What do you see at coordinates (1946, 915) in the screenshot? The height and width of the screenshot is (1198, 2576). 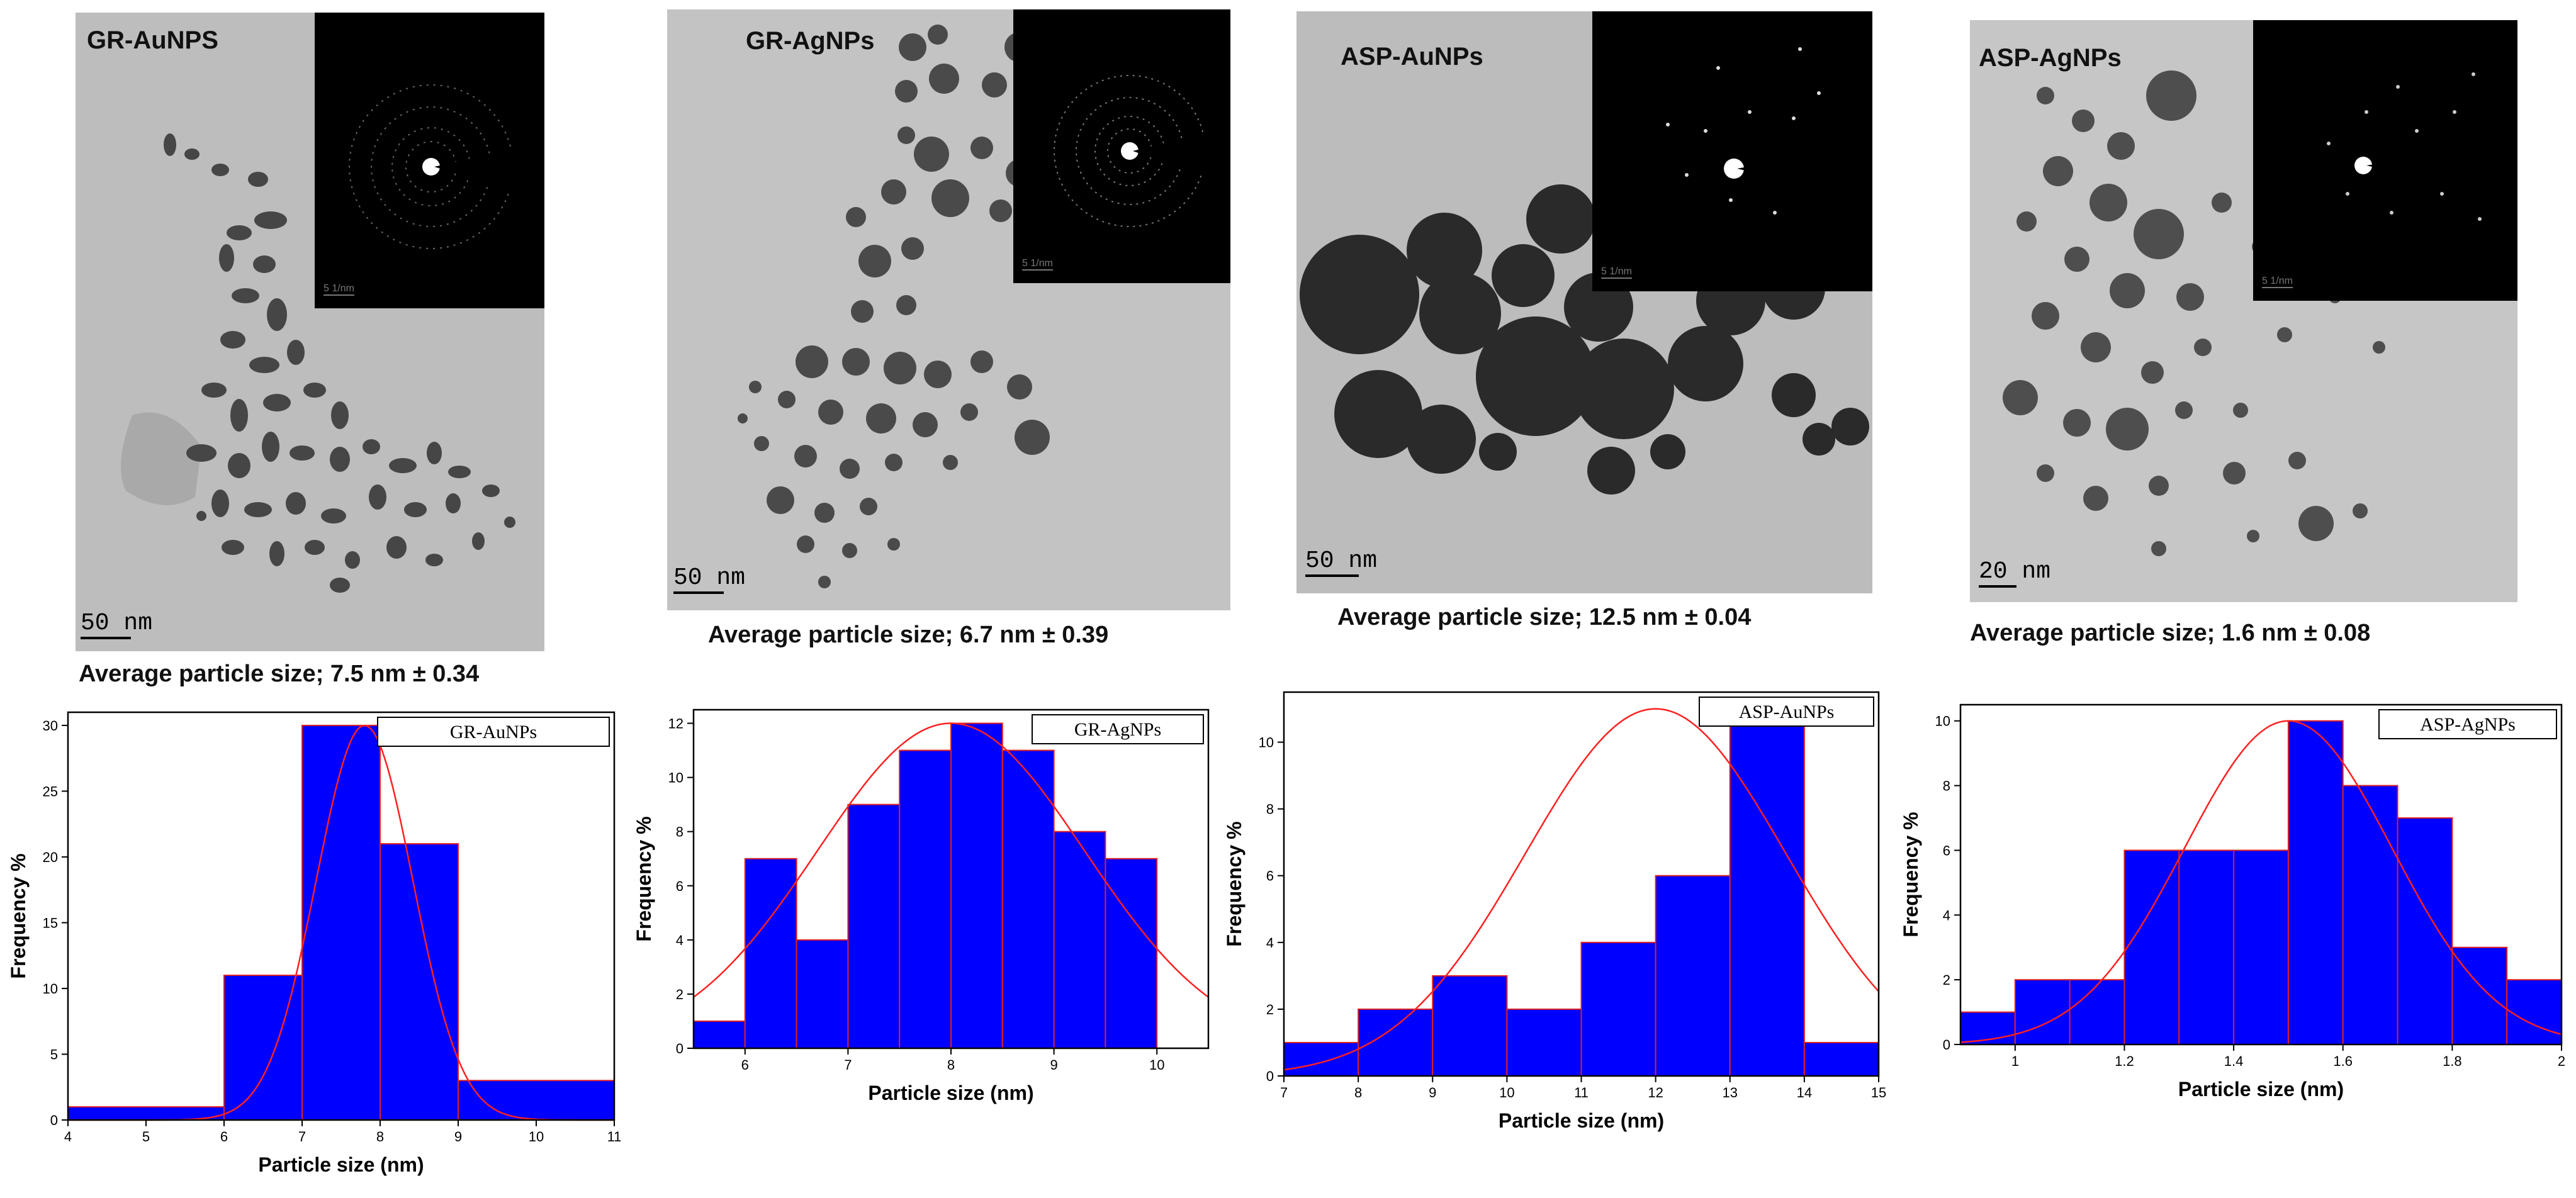 I see `y-tick-label: 4` at bounding box center [1946, 915].